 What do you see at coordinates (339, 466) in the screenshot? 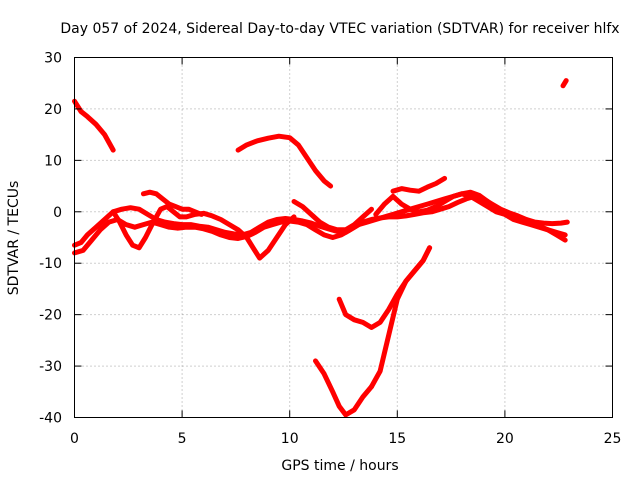
I see `x-axis-label: GPS time / hours` at bounding box center [339, 466].